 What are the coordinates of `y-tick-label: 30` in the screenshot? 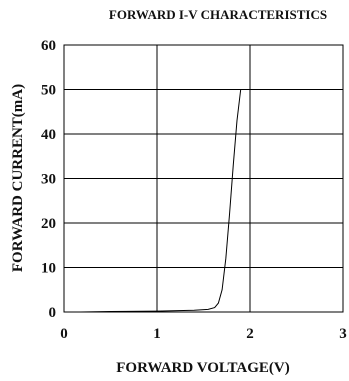 It's located at (48, 180).